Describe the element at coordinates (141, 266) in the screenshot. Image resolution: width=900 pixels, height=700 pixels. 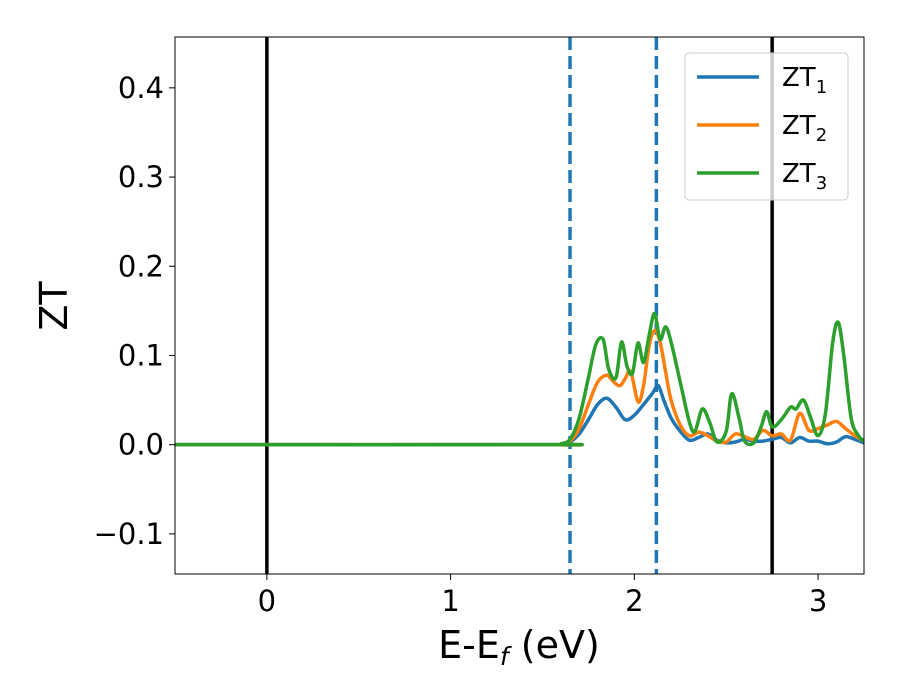
I see `y-tick-label: 0.2` at that location.